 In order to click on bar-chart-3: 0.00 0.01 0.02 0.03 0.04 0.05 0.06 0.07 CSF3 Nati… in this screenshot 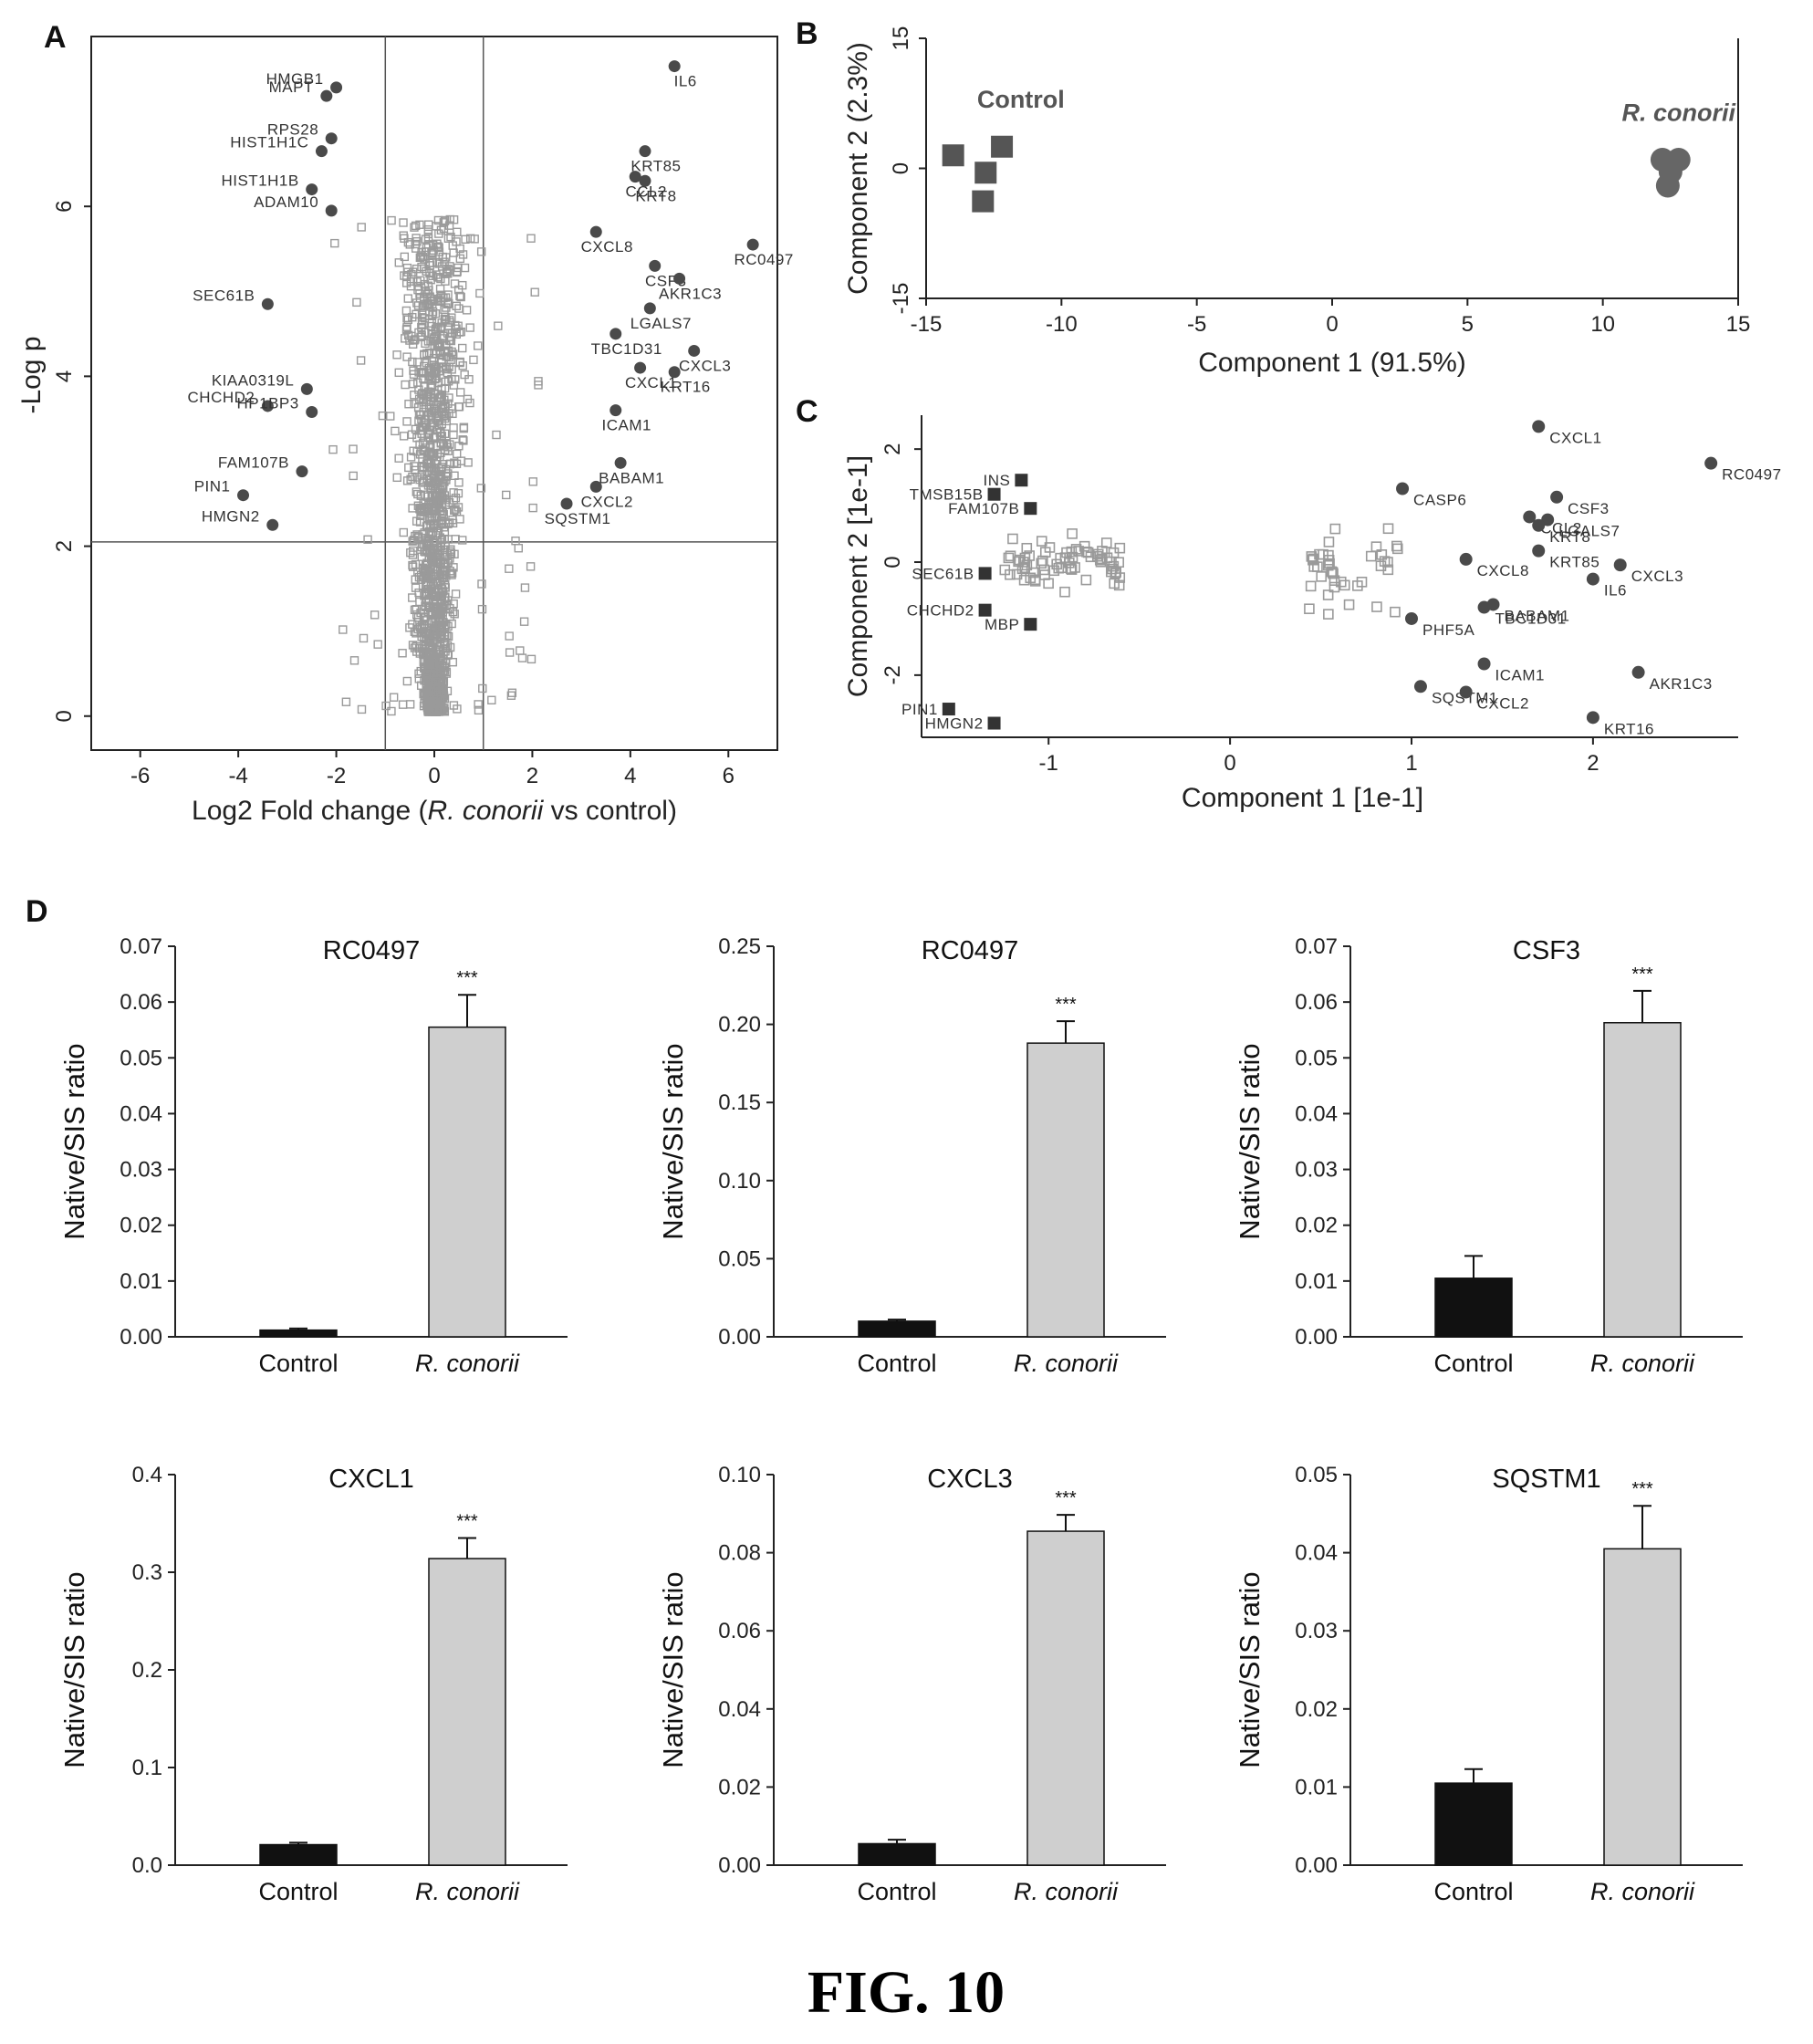, I will do `click(1488, 1155)`.